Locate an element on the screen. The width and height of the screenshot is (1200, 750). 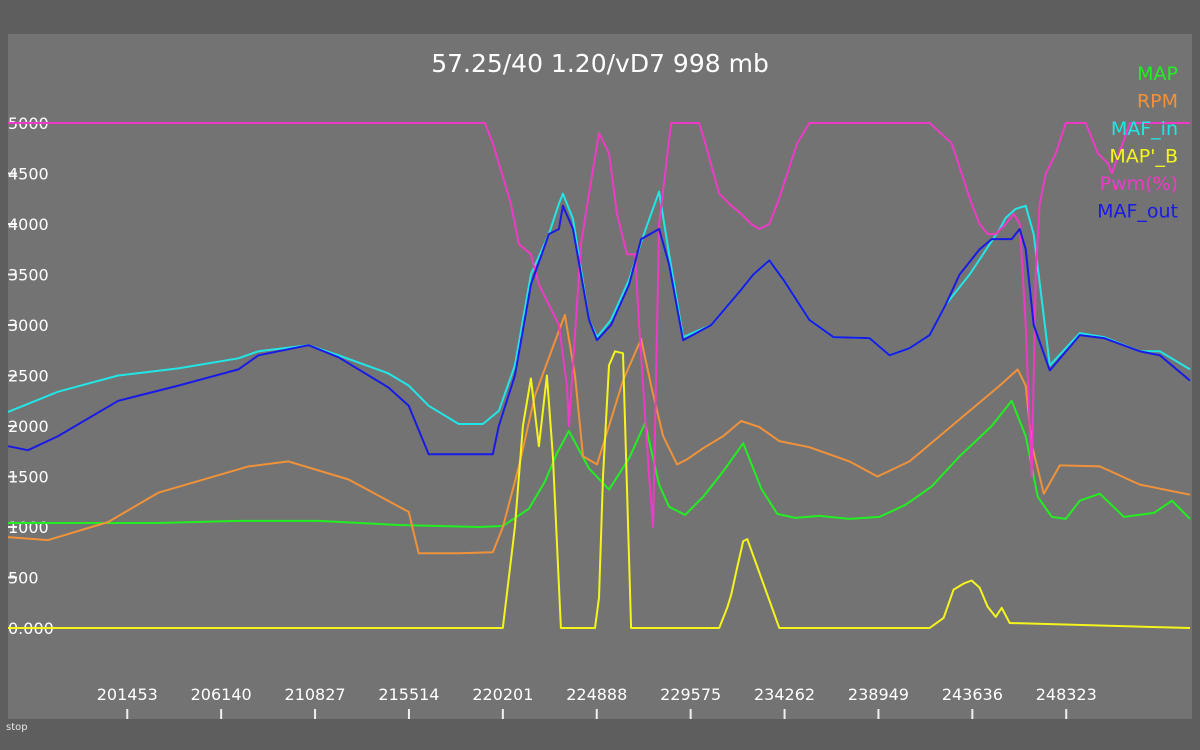
status-text: stop is located at coordinates (17, 727).